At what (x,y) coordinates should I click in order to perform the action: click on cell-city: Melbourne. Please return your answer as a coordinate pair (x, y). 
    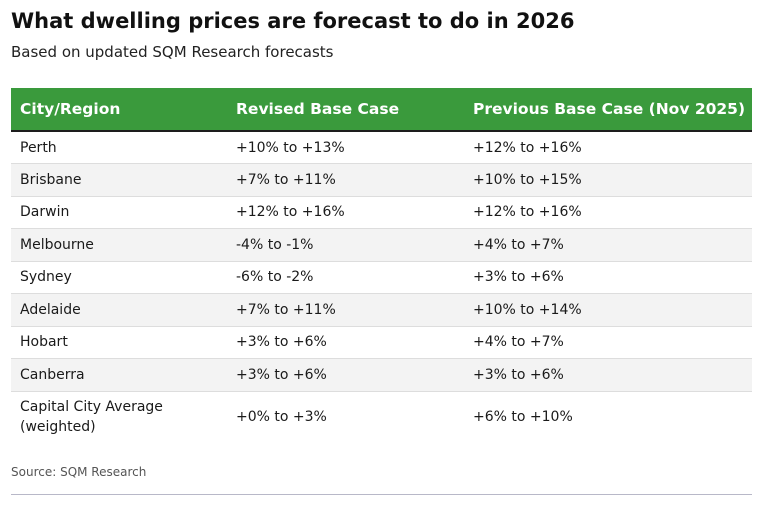
    Looking at the image, I should click on (119, 245).